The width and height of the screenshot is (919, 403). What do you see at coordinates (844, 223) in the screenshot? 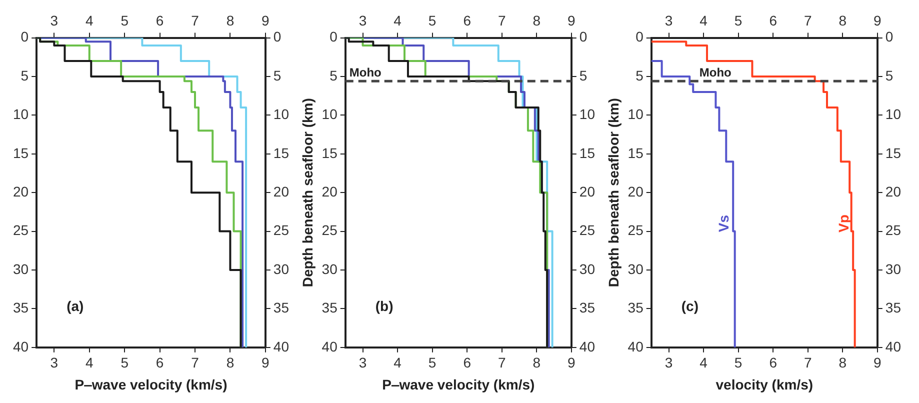
I see `text: Vp` at bounding box center [844, 223].